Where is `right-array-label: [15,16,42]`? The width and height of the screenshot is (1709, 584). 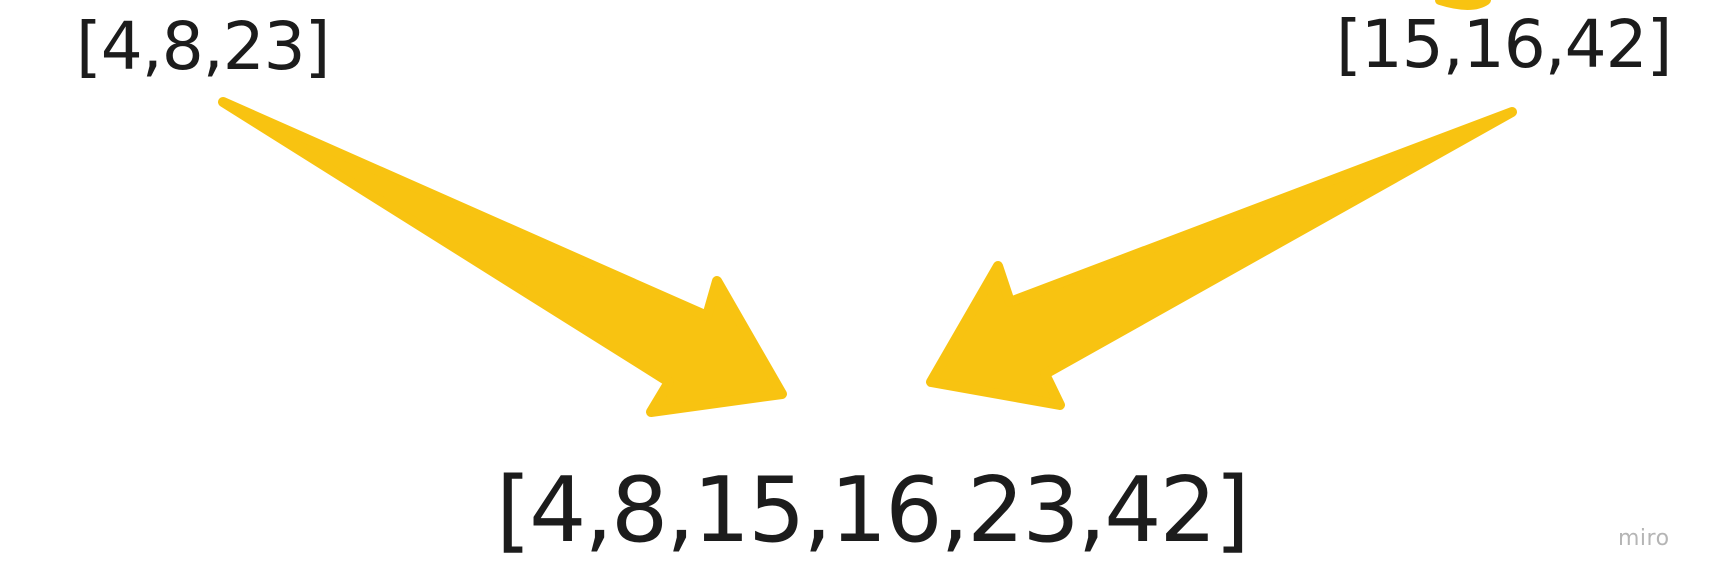 right-array-label: [15,16,42] is located at coordinates (1504, 44).